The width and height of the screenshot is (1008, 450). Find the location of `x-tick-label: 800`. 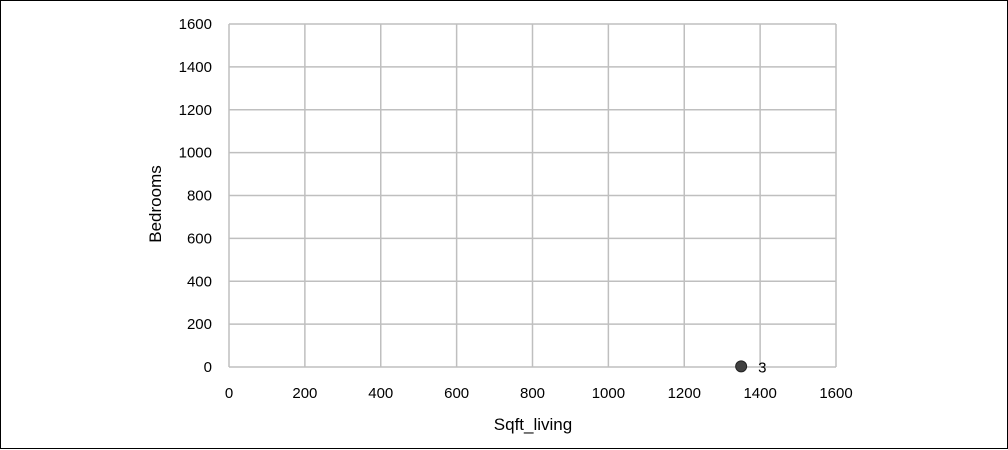

x-tick-label: 800 is located at coordinates (532, 393).